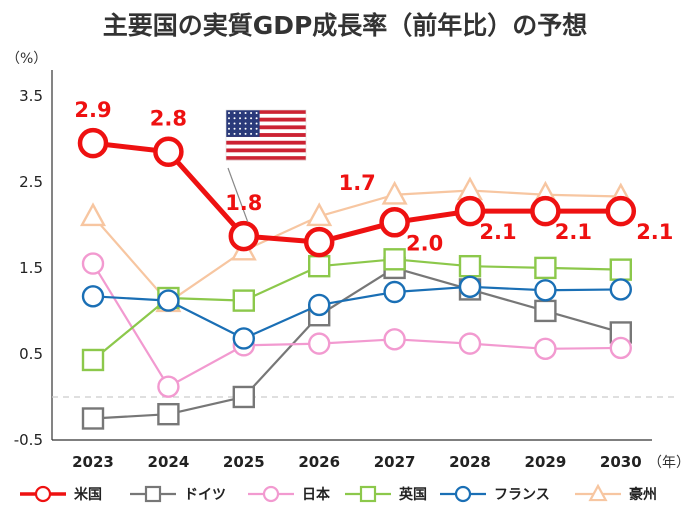 The width and height of the screenshot is (690, 515). What do you see at coordinates (357, 462) in the screenshot?
I see `x-axis-ticks: 2023 2024 2025 2026 2027 2028 2029 2030` at bounding box center [357, 462].